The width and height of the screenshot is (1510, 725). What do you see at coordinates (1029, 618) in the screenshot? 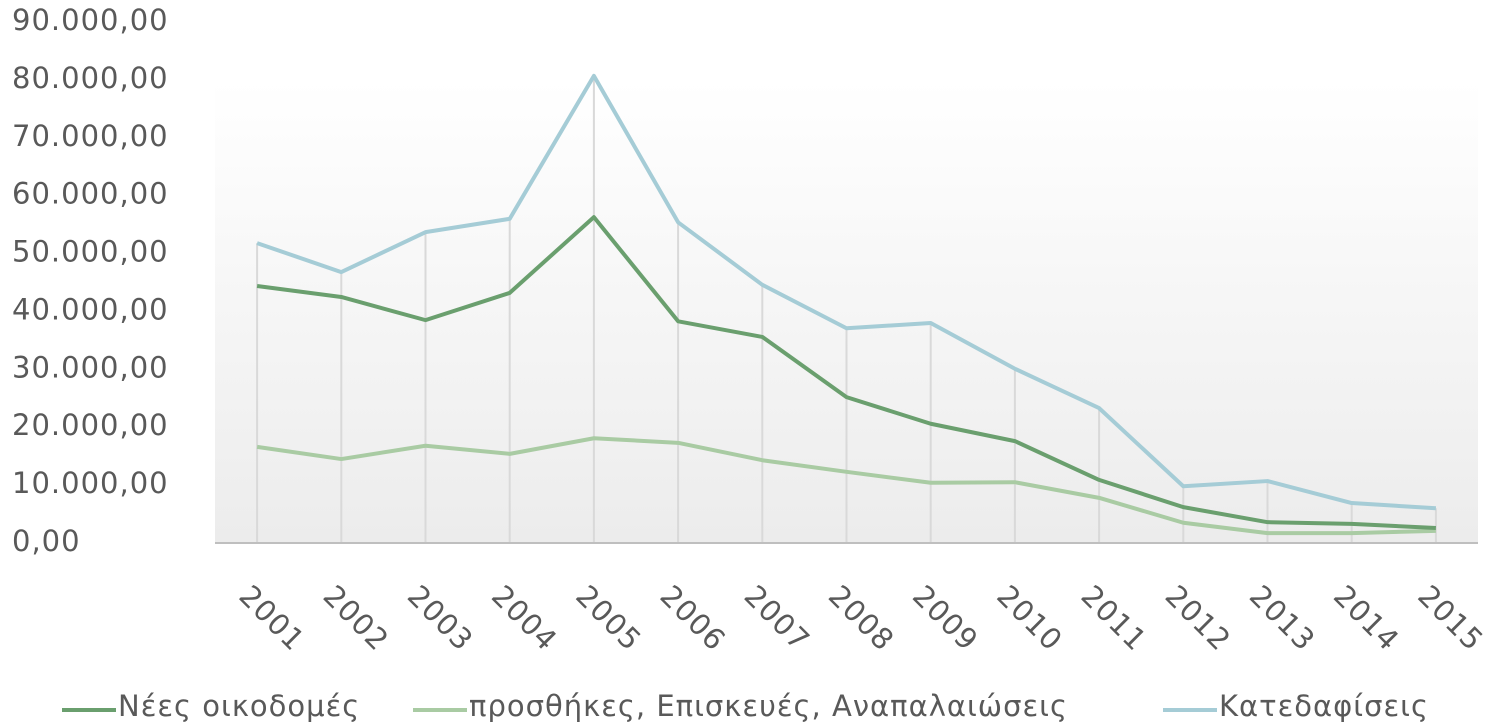
I see `x-tick-label: 2010` at bounding box center [1029, 618].